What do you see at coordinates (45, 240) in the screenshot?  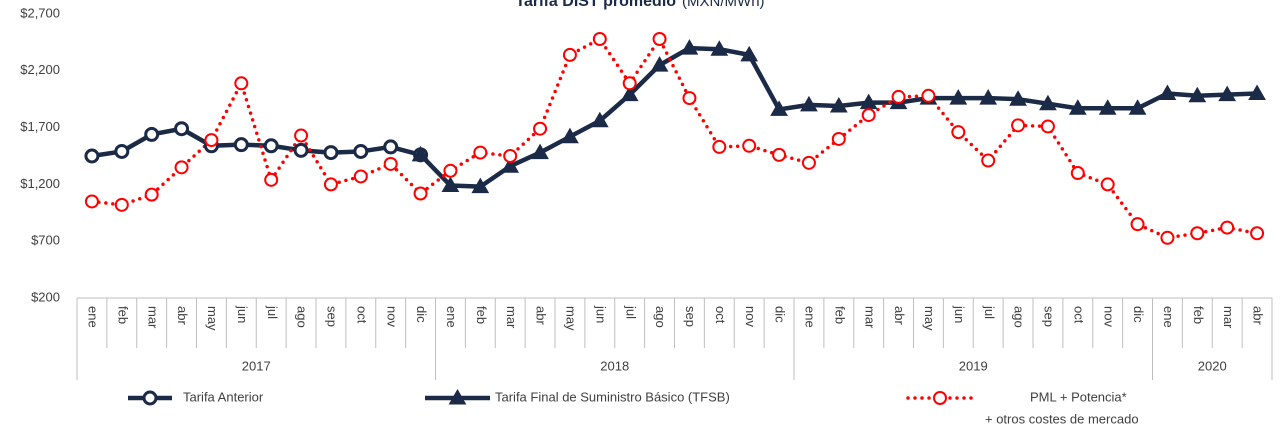 I see `y-tick-label: $700` at bounding box center [45, 240].